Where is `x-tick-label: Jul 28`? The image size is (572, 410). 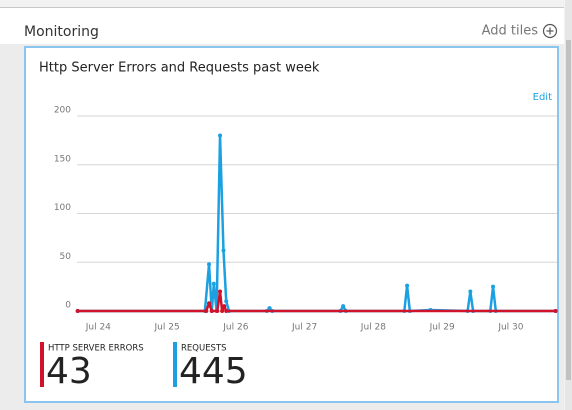
x-tick-label: Jul 28 is located at coordinates (373, 328).